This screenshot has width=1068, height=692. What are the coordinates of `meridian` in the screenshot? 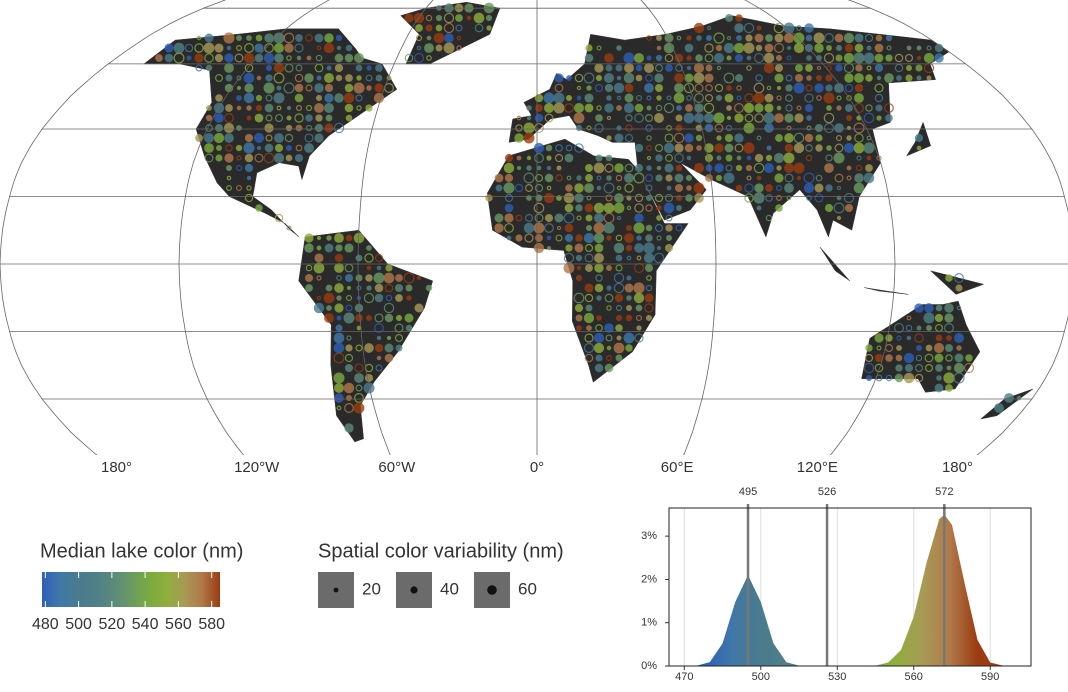 It's located at (254, 227).